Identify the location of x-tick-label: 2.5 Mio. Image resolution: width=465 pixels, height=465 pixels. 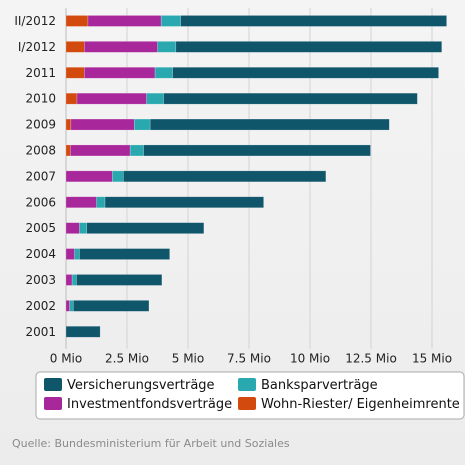
(127, 359).